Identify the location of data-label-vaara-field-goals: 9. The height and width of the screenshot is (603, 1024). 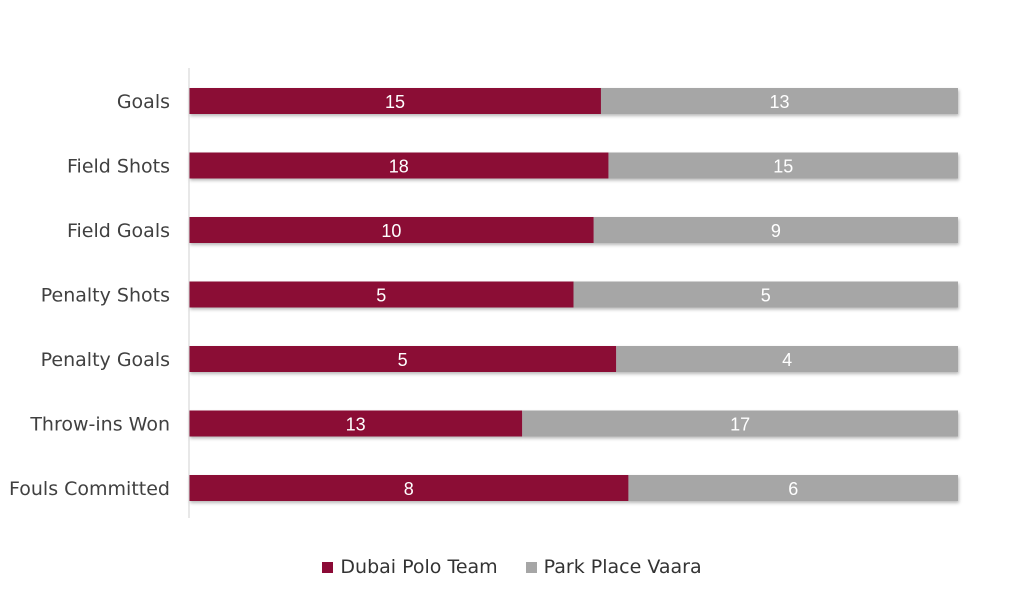
(776, 231).